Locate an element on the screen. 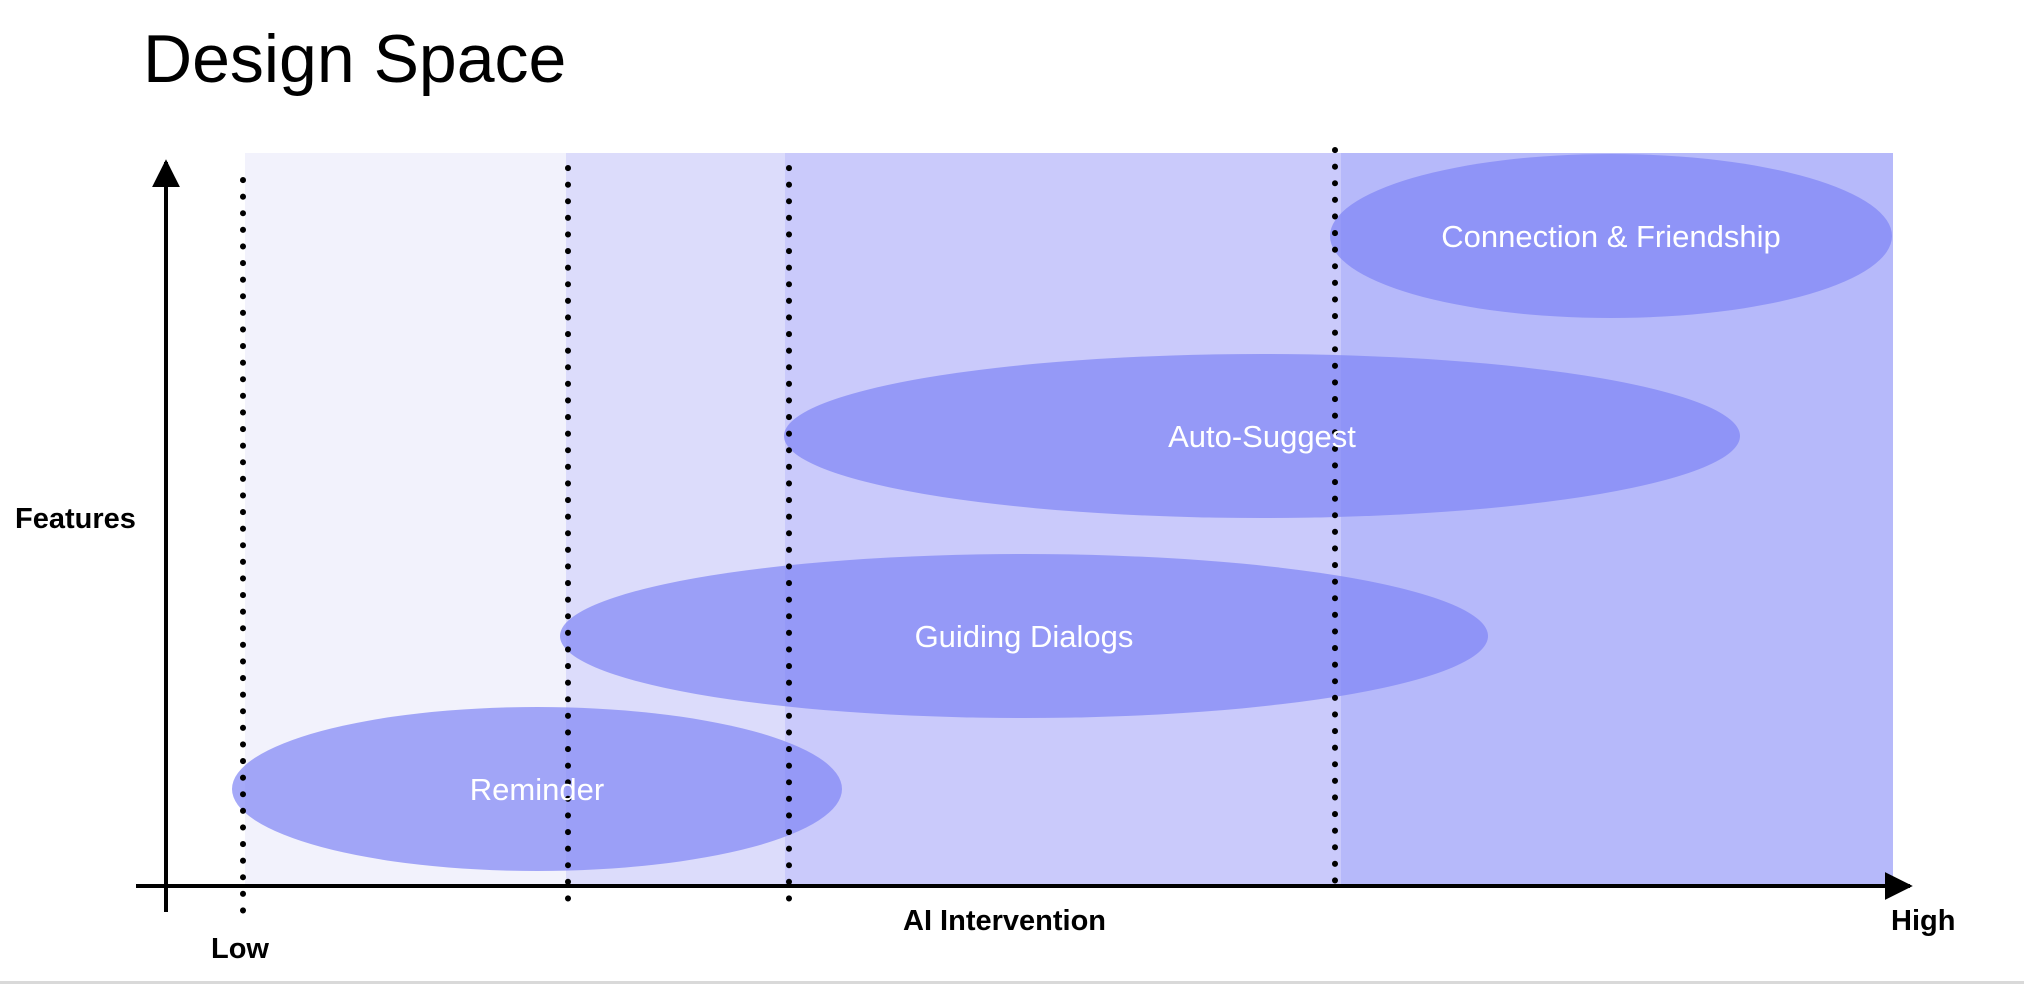 This screenshot has height=984, width=2024. feature-label-connection-friendship: Connection & Friendship is located at coordinates (1610, 236).